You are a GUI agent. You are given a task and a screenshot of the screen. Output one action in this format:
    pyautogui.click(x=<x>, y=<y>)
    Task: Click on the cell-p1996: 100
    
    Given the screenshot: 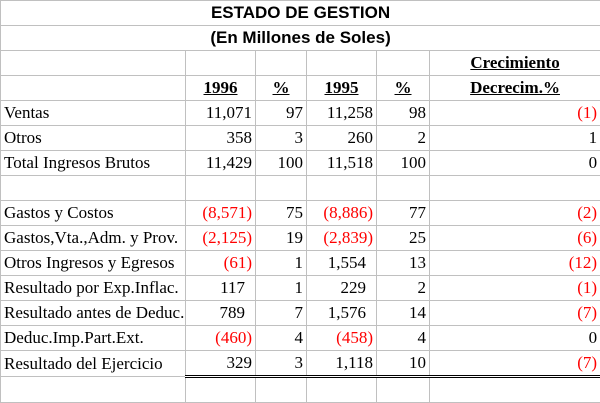 What is the action you would take?
    pyautogui.click(x=281, y=163)
    